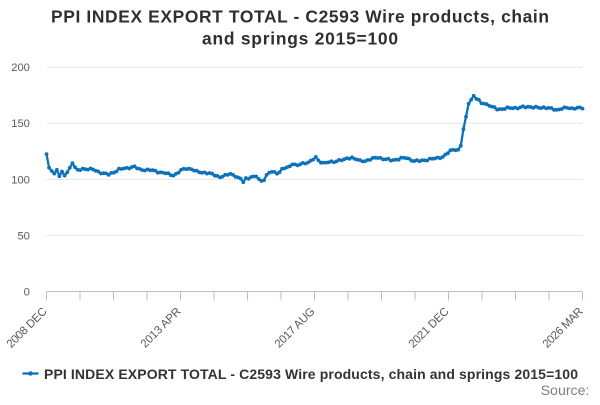 Image resolution: width=600 pixels, height=405 pixels. I want to click on svg-text: 50, so click(23, 236).